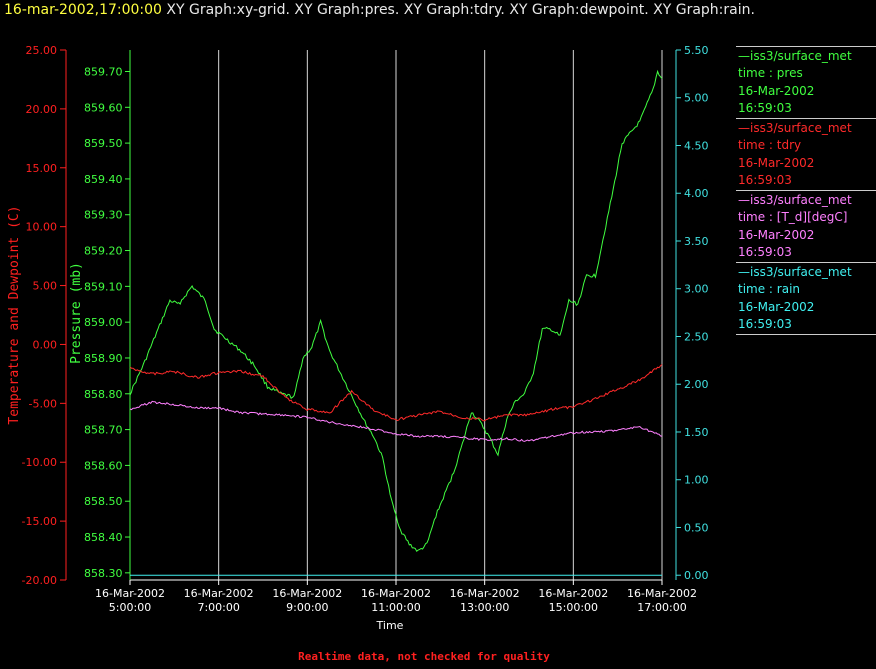  What do you see at coordinates (103, 286) in the screenshot?
I see `pressure-tick-label: 859.10` at bounding box center [103, 286].